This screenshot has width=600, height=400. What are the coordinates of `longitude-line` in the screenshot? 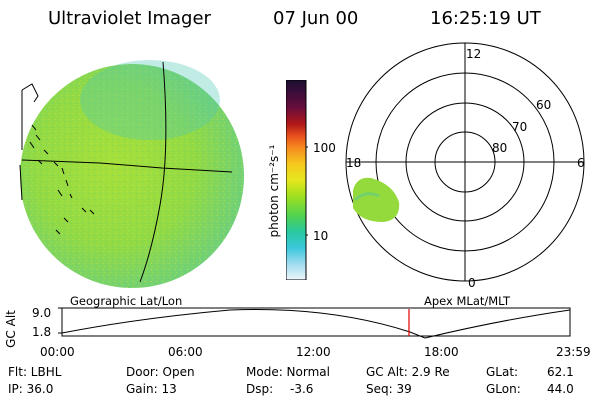 It's located at (153, 172).